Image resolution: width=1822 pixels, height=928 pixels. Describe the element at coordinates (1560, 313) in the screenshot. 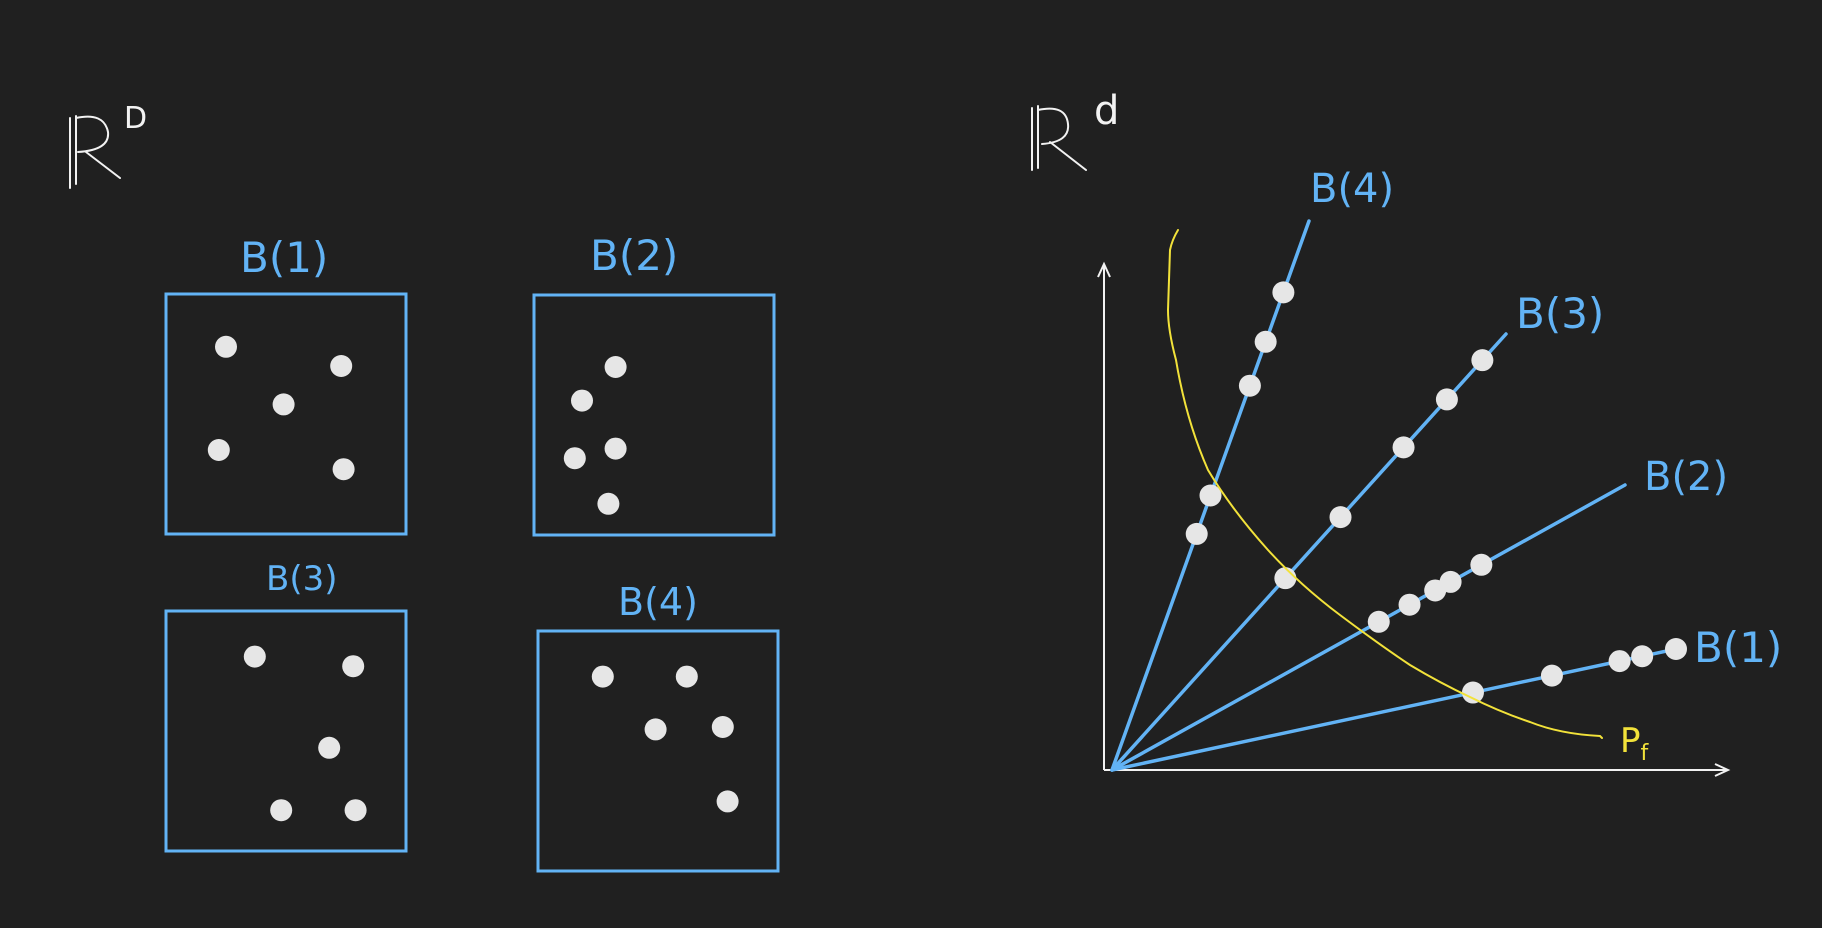

I see `ray-b3-label: B(3)` at that location.